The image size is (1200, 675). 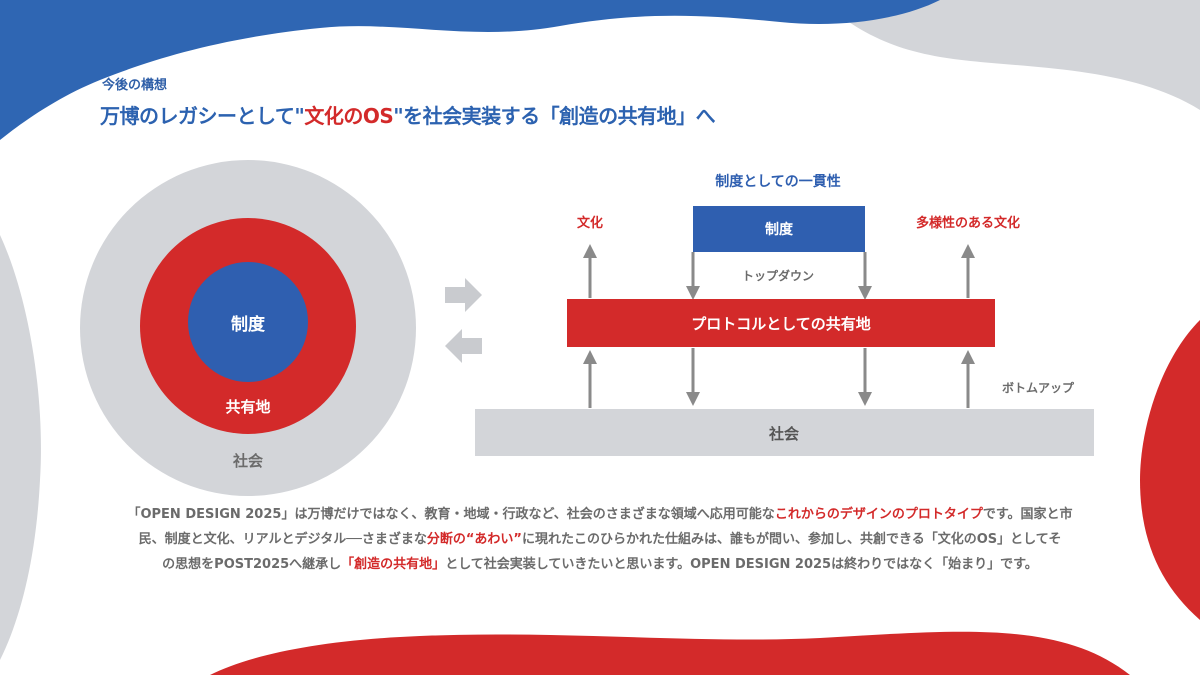 What do you see at coordinates (282, 539) in the screenshot?
I see `desc-line2-text: 民、制度と文化、リアルとデジタル──さまざまな` at bounding box center [282, 539].